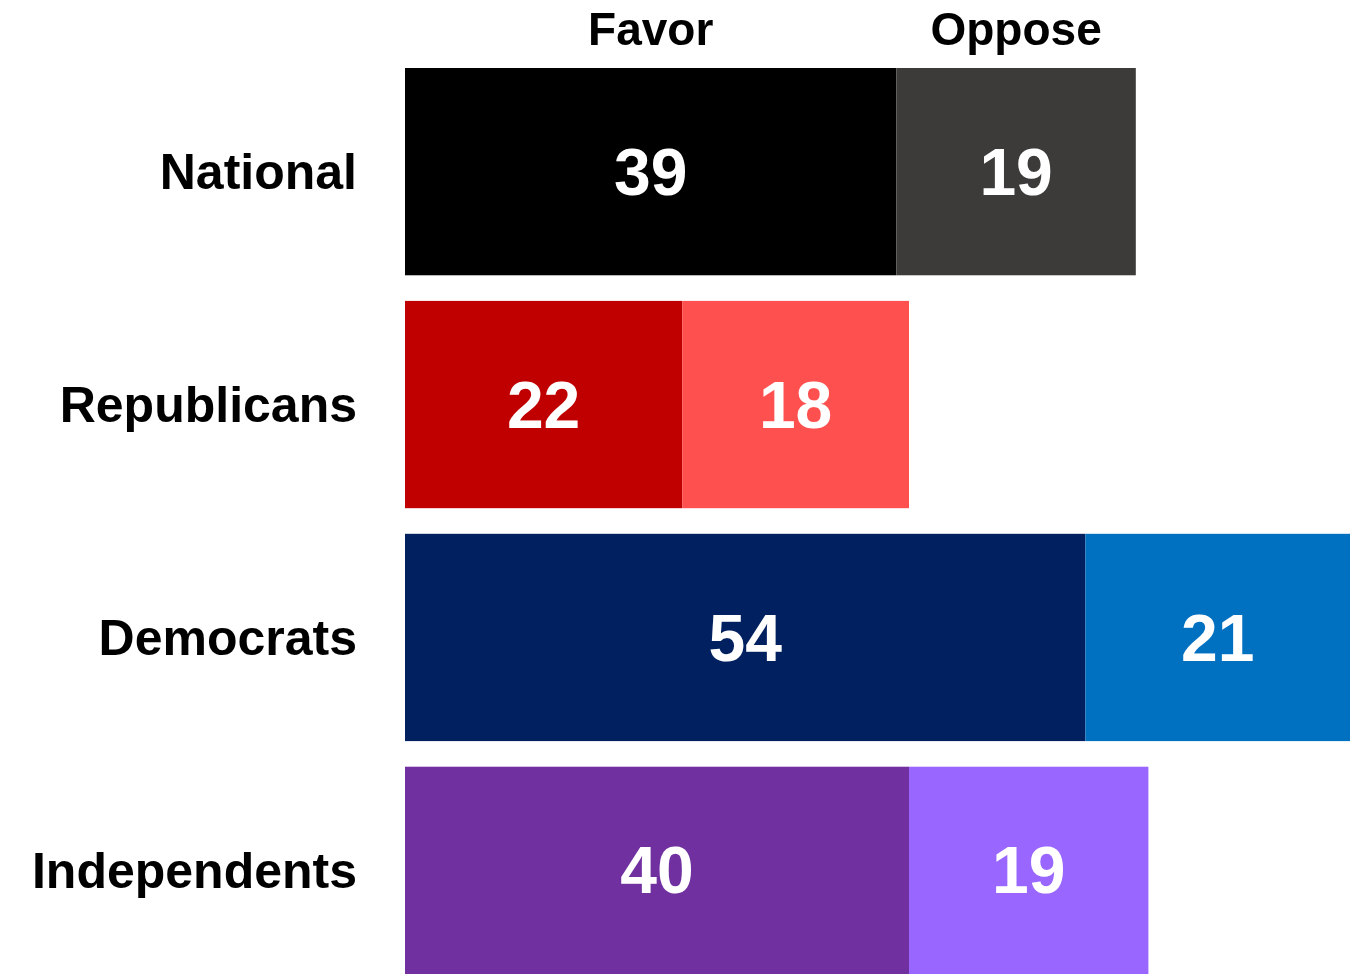  What do you see at coordinates (651, 29) in the screenshot?
I see `series-label: Favor` at bounding box center [651, 29].